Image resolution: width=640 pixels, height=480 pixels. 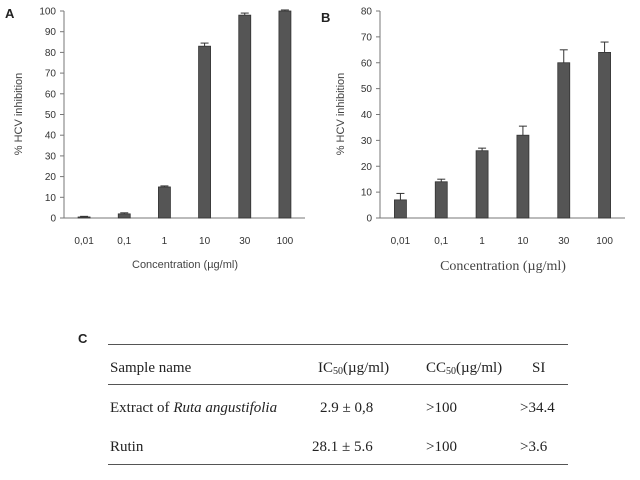 I want to click on cc50-base: CC, so click(x=436, y=368).